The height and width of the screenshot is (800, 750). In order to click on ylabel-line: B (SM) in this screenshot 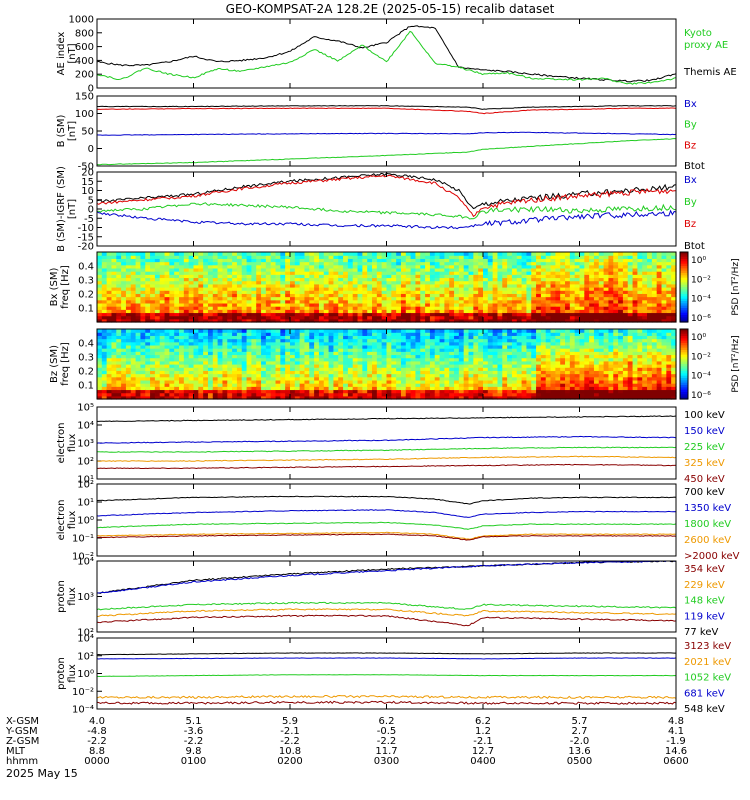, I will do `click(61, 130)`.